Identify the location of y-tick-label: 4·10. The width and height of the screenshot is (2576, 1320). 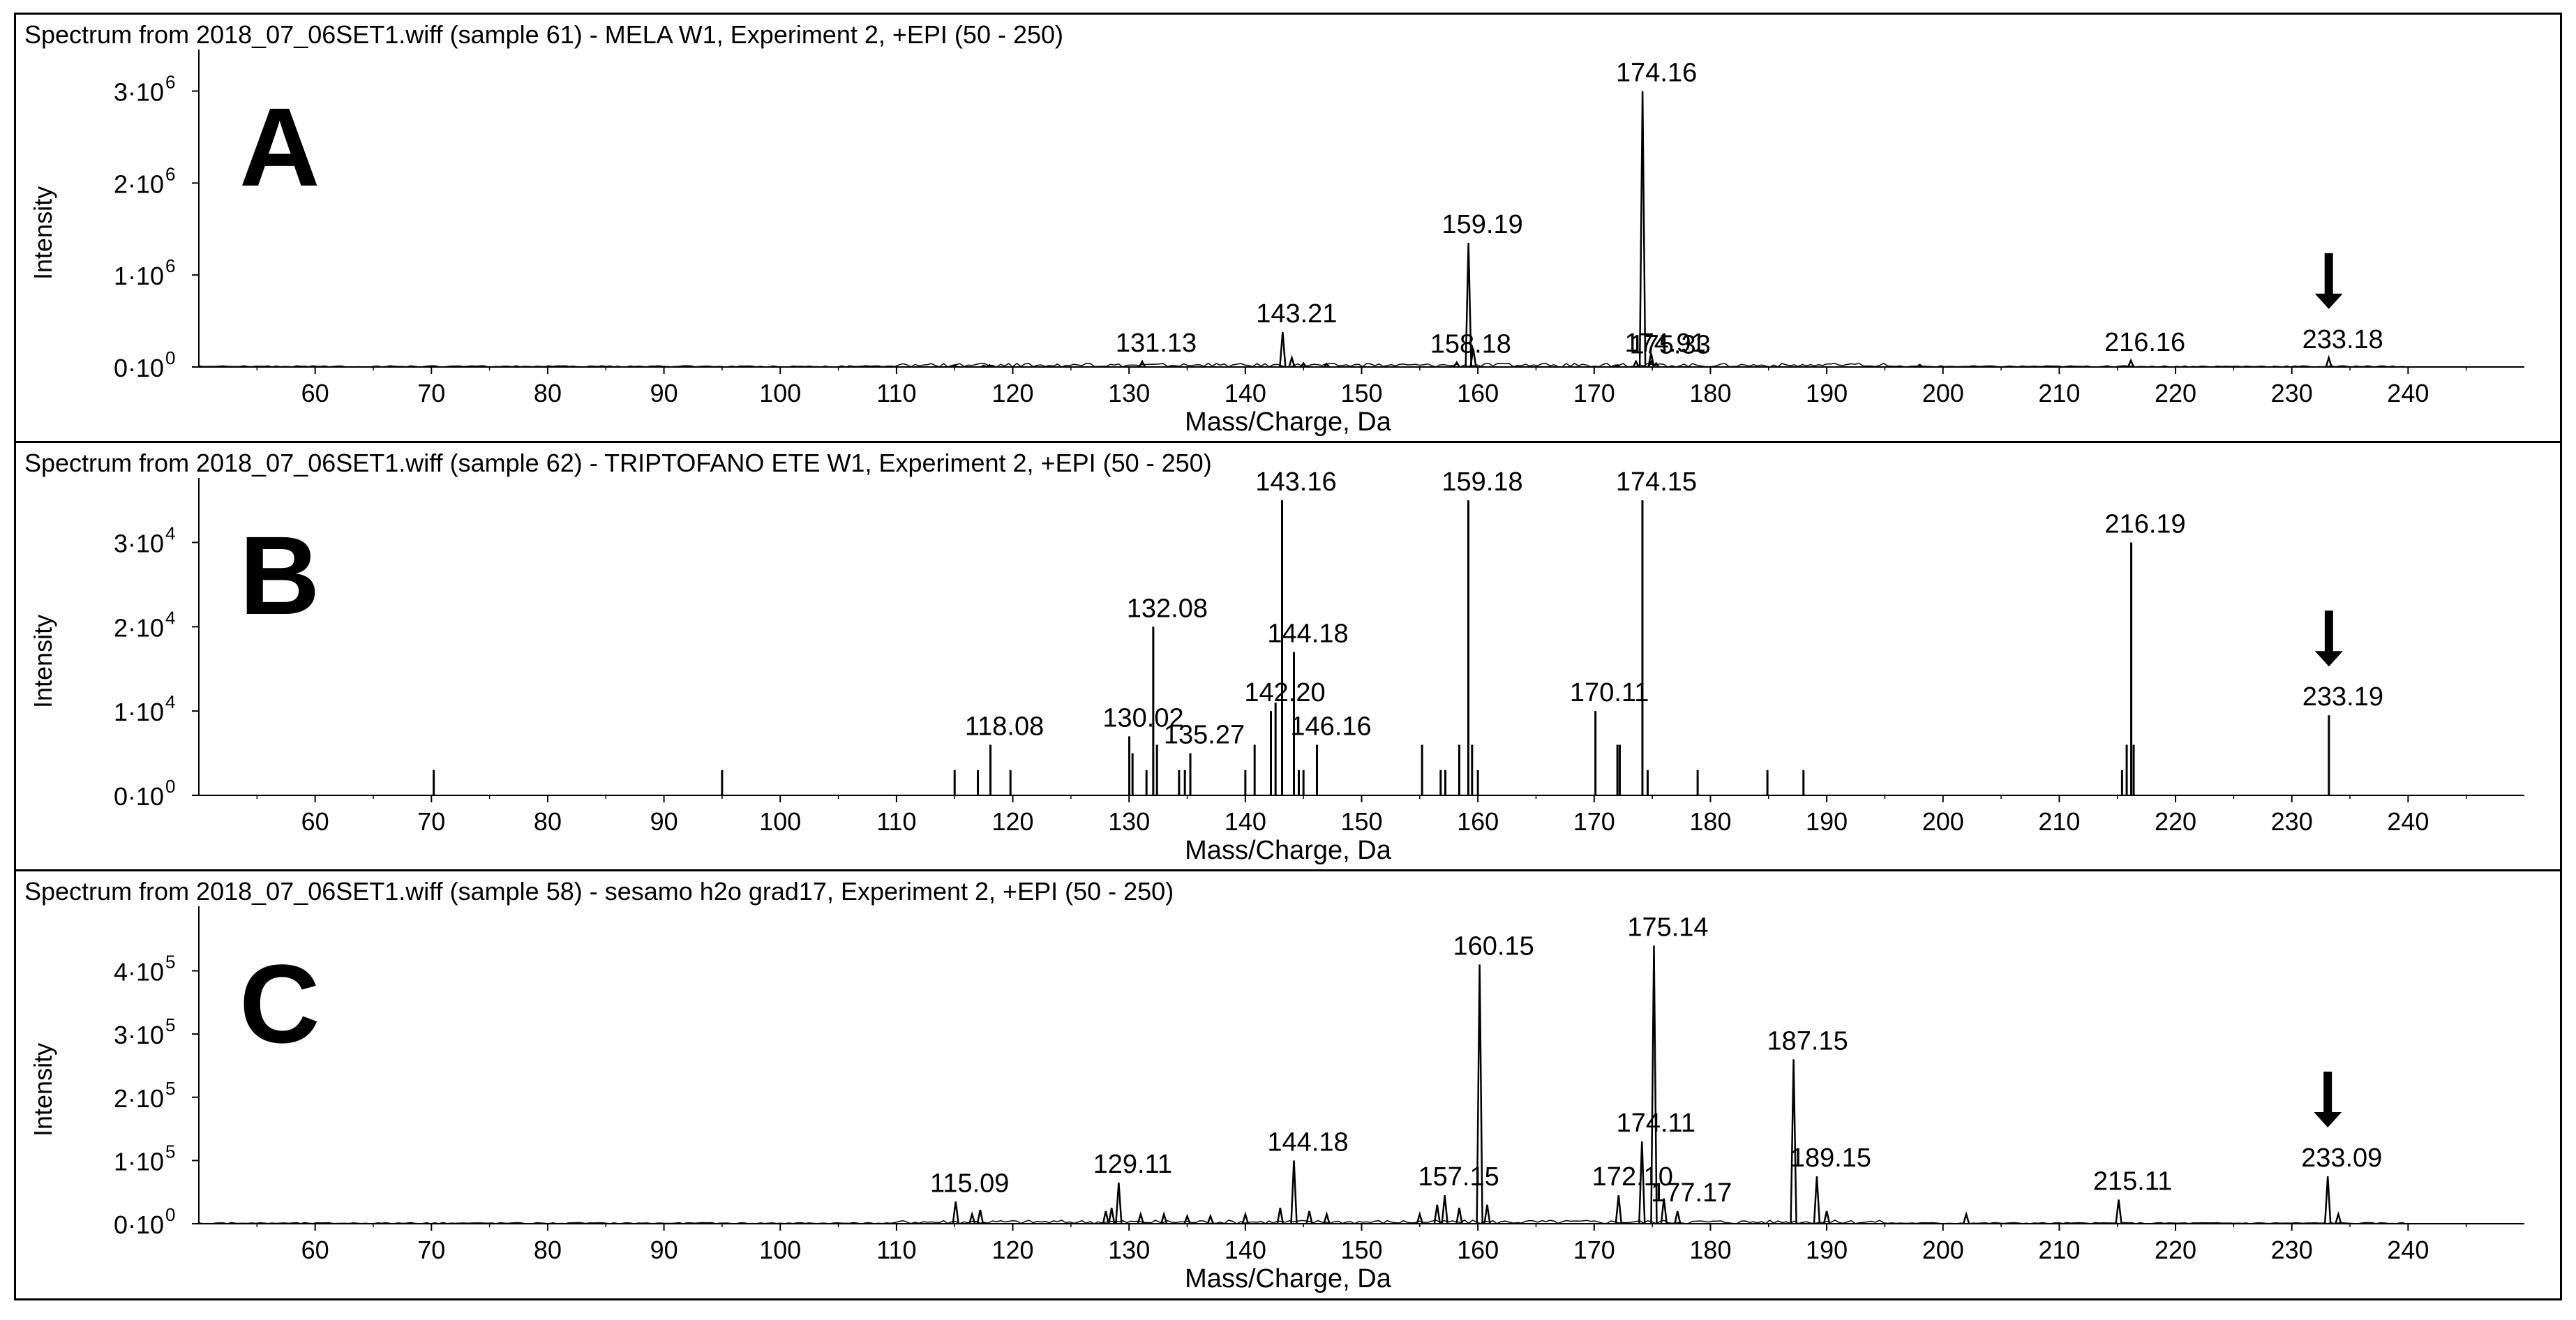
(139, 973).